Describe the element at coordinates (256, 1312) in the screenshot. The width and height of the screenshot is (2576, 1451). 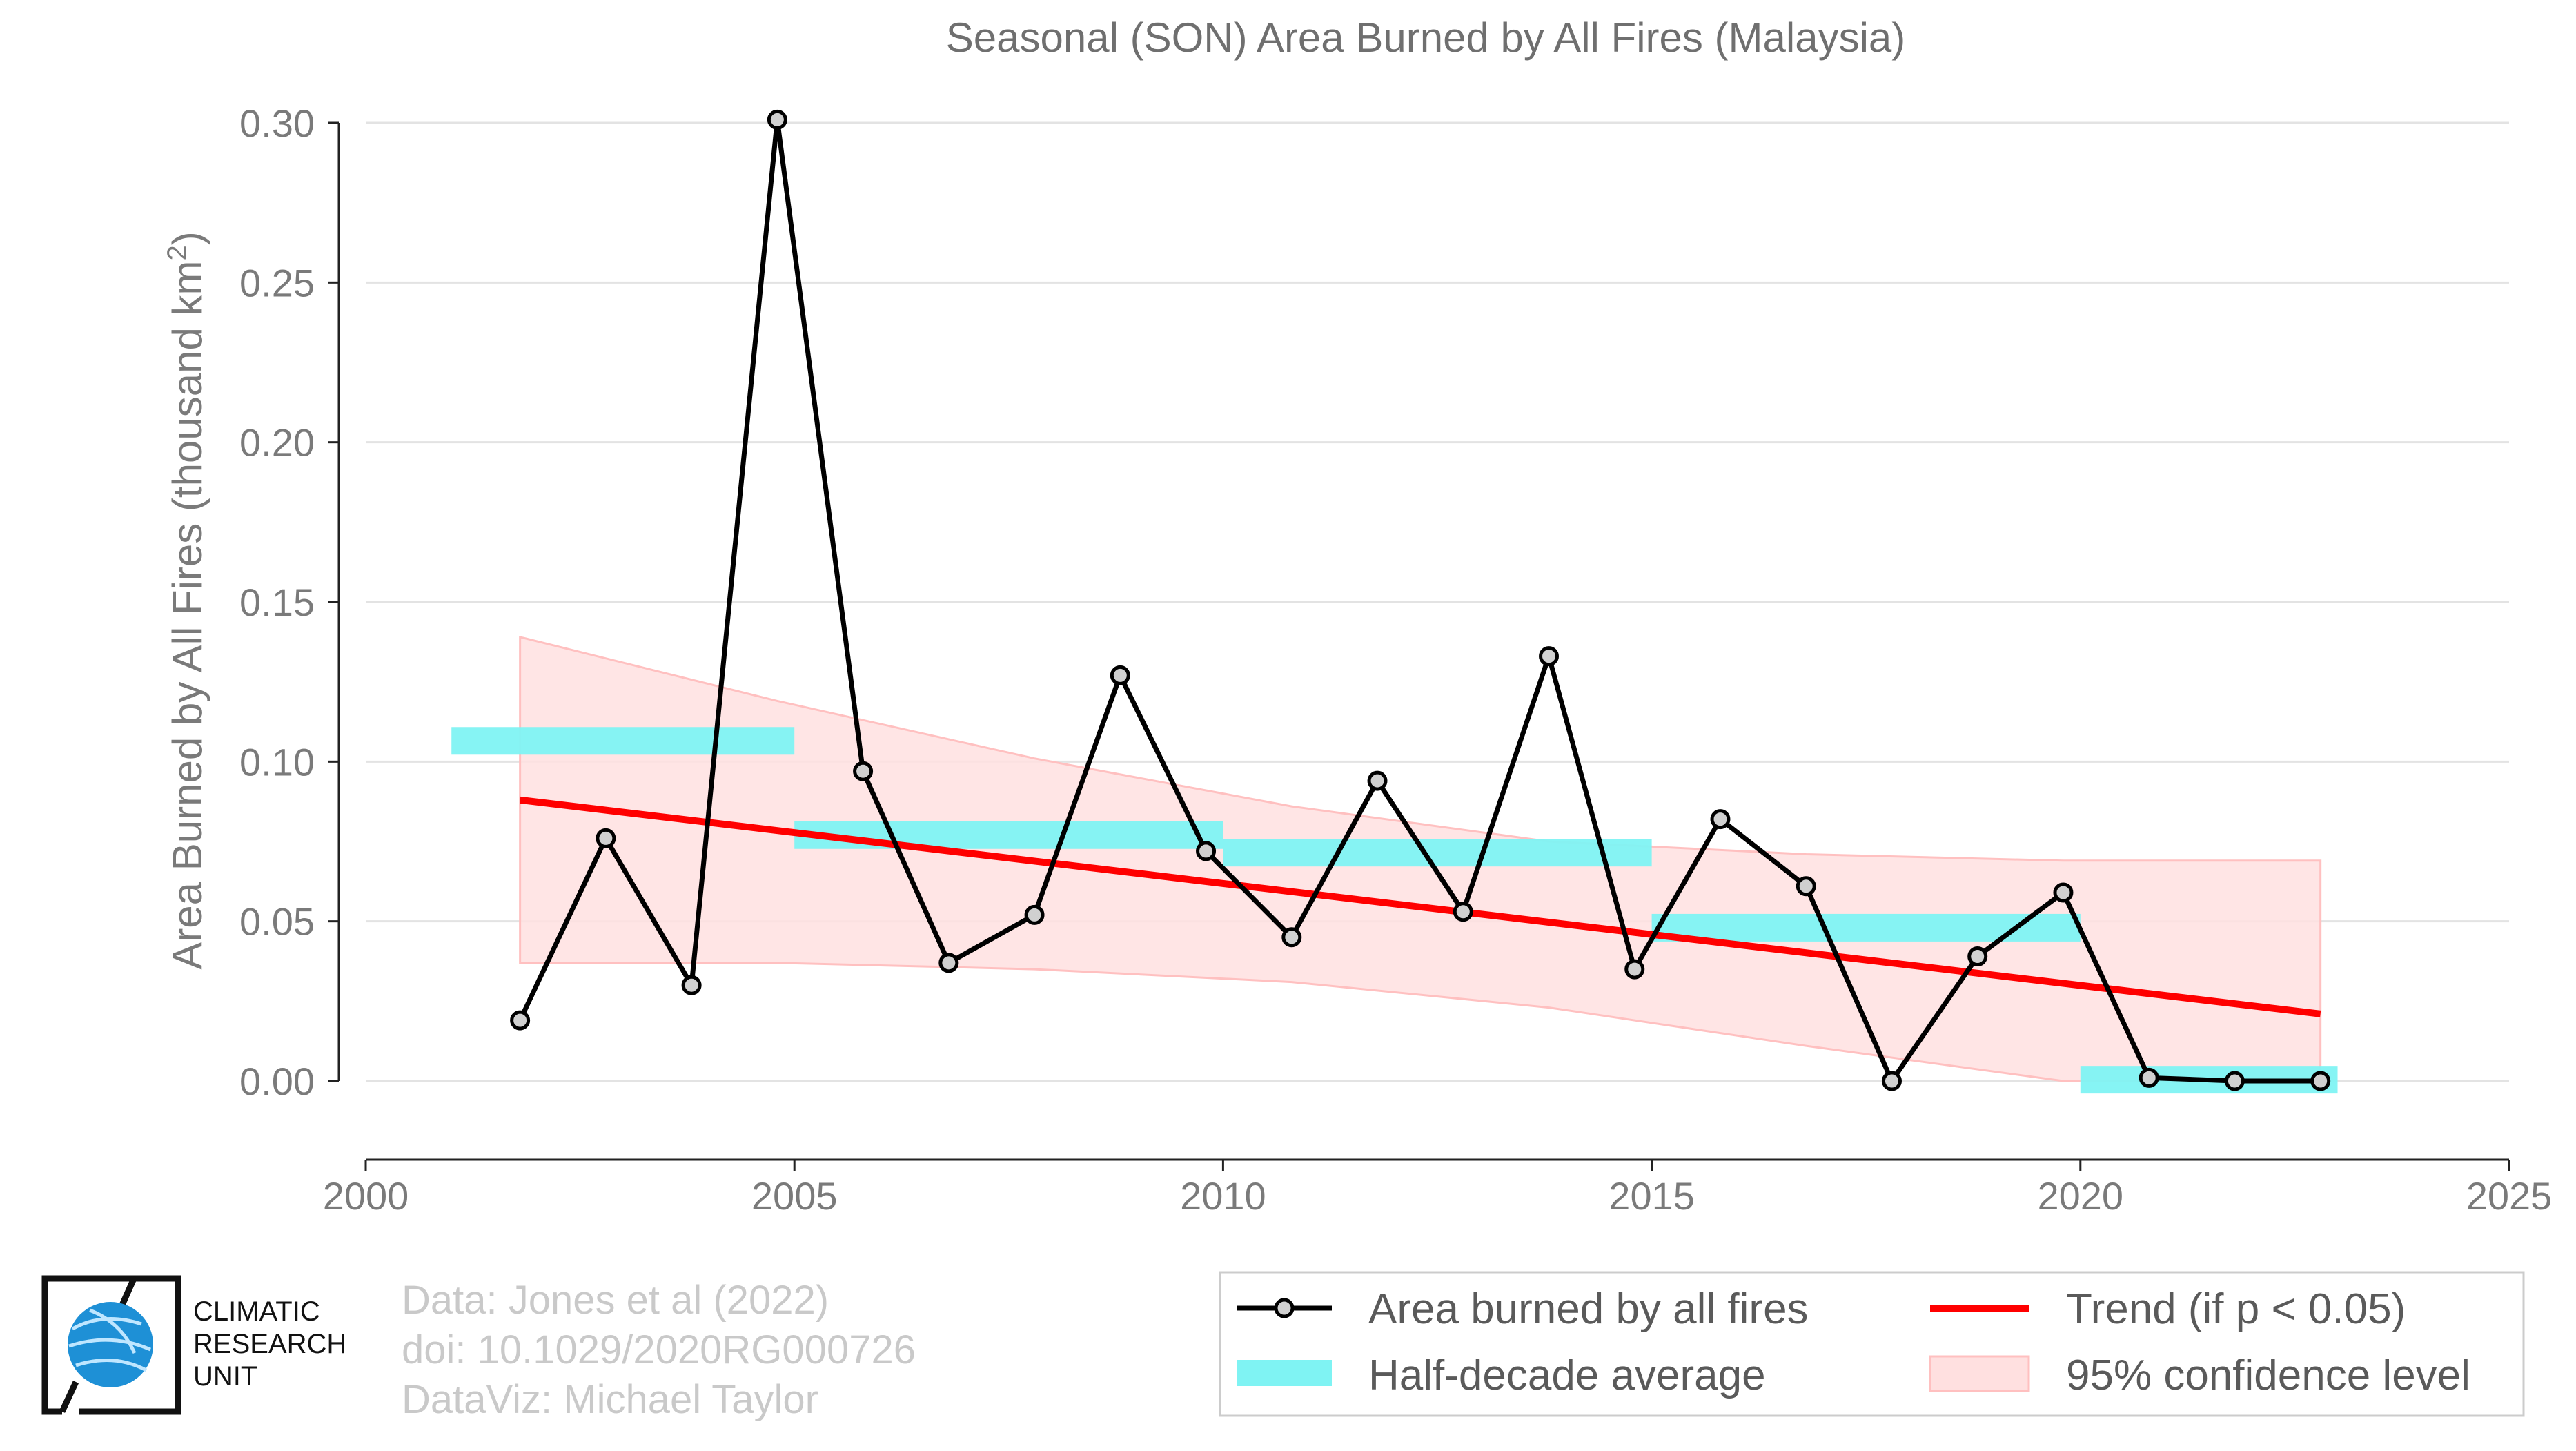
I see `logo-line-1: CLIMATIC` at that location.